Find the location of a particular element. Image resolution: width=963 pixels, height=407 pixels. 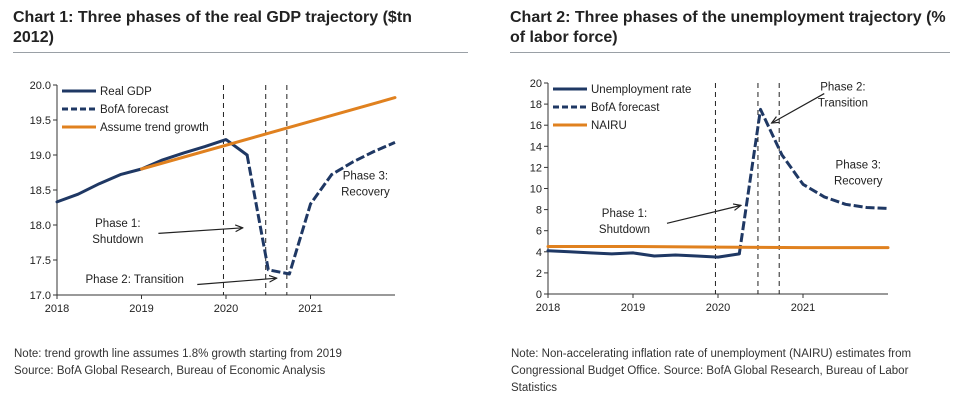

legend-label: Unemployment rate is located at coordinates (641, 90).